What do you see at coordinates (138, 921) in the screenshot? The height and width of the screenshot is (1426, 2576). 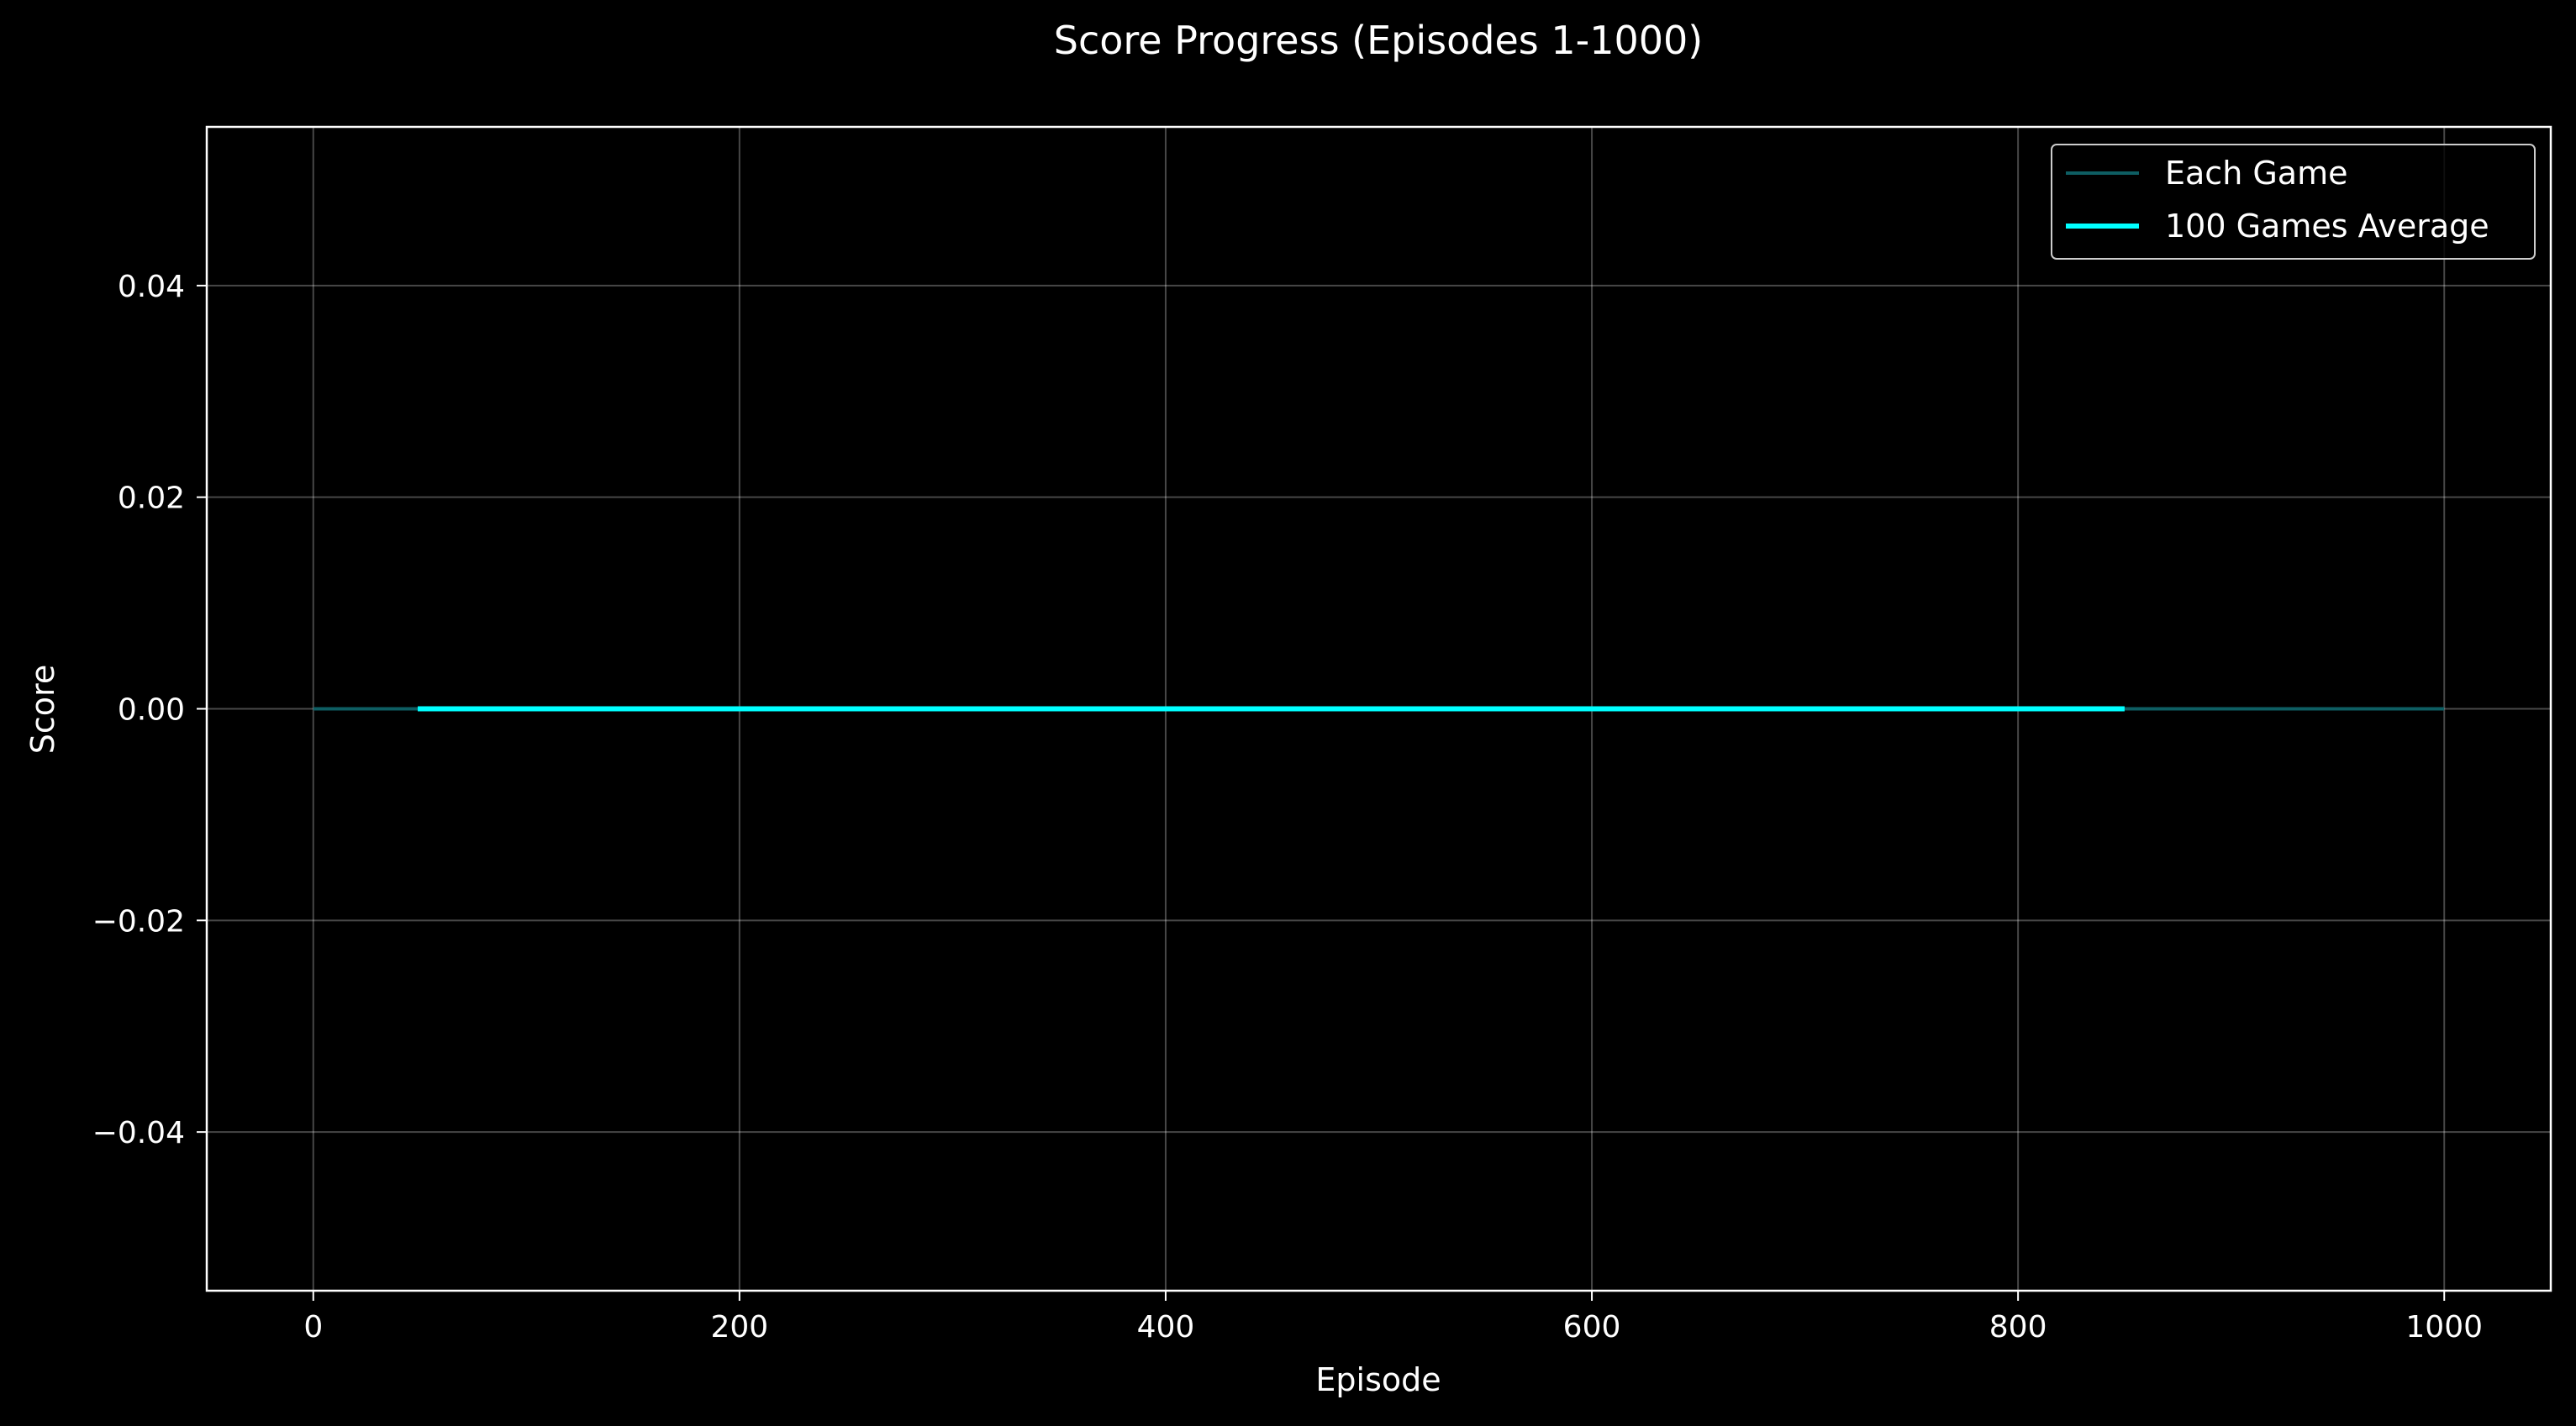 I see `y-tick-label: −0.02` at bounding box center [138, 921].